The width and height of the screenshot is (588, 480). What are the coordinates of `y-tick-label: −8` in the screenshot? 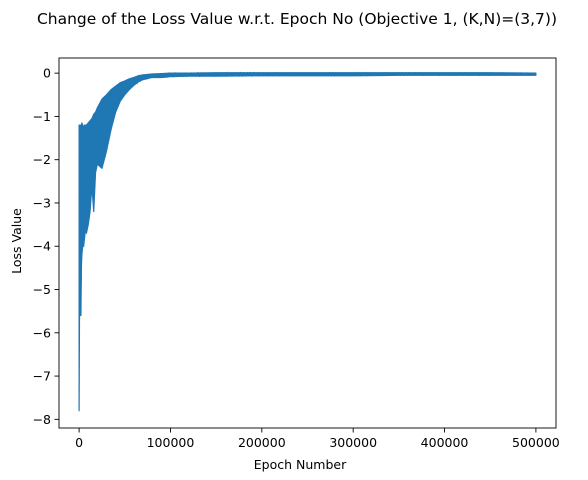 It's located at (42, 419).